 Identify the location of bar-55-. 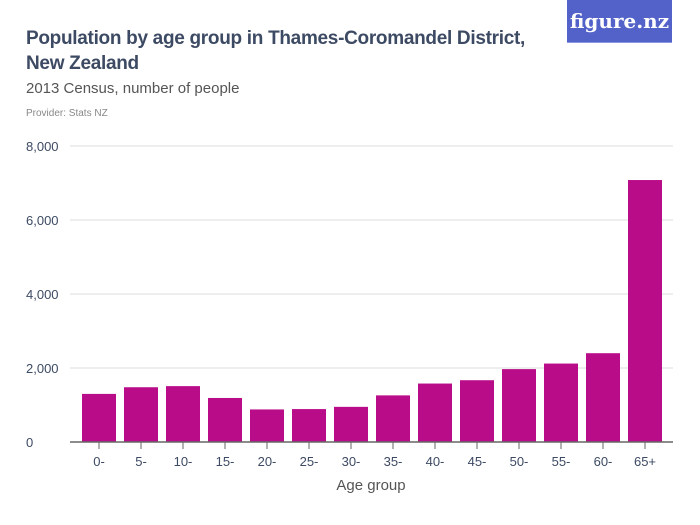
(561, 402).